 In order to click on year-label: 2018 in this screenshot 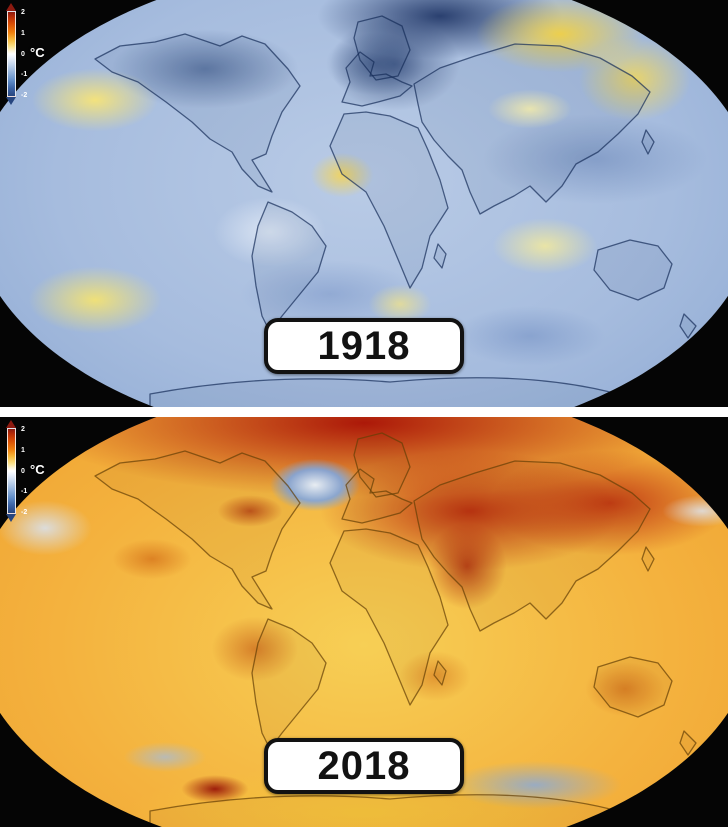, I will do `click(364, 766)`.